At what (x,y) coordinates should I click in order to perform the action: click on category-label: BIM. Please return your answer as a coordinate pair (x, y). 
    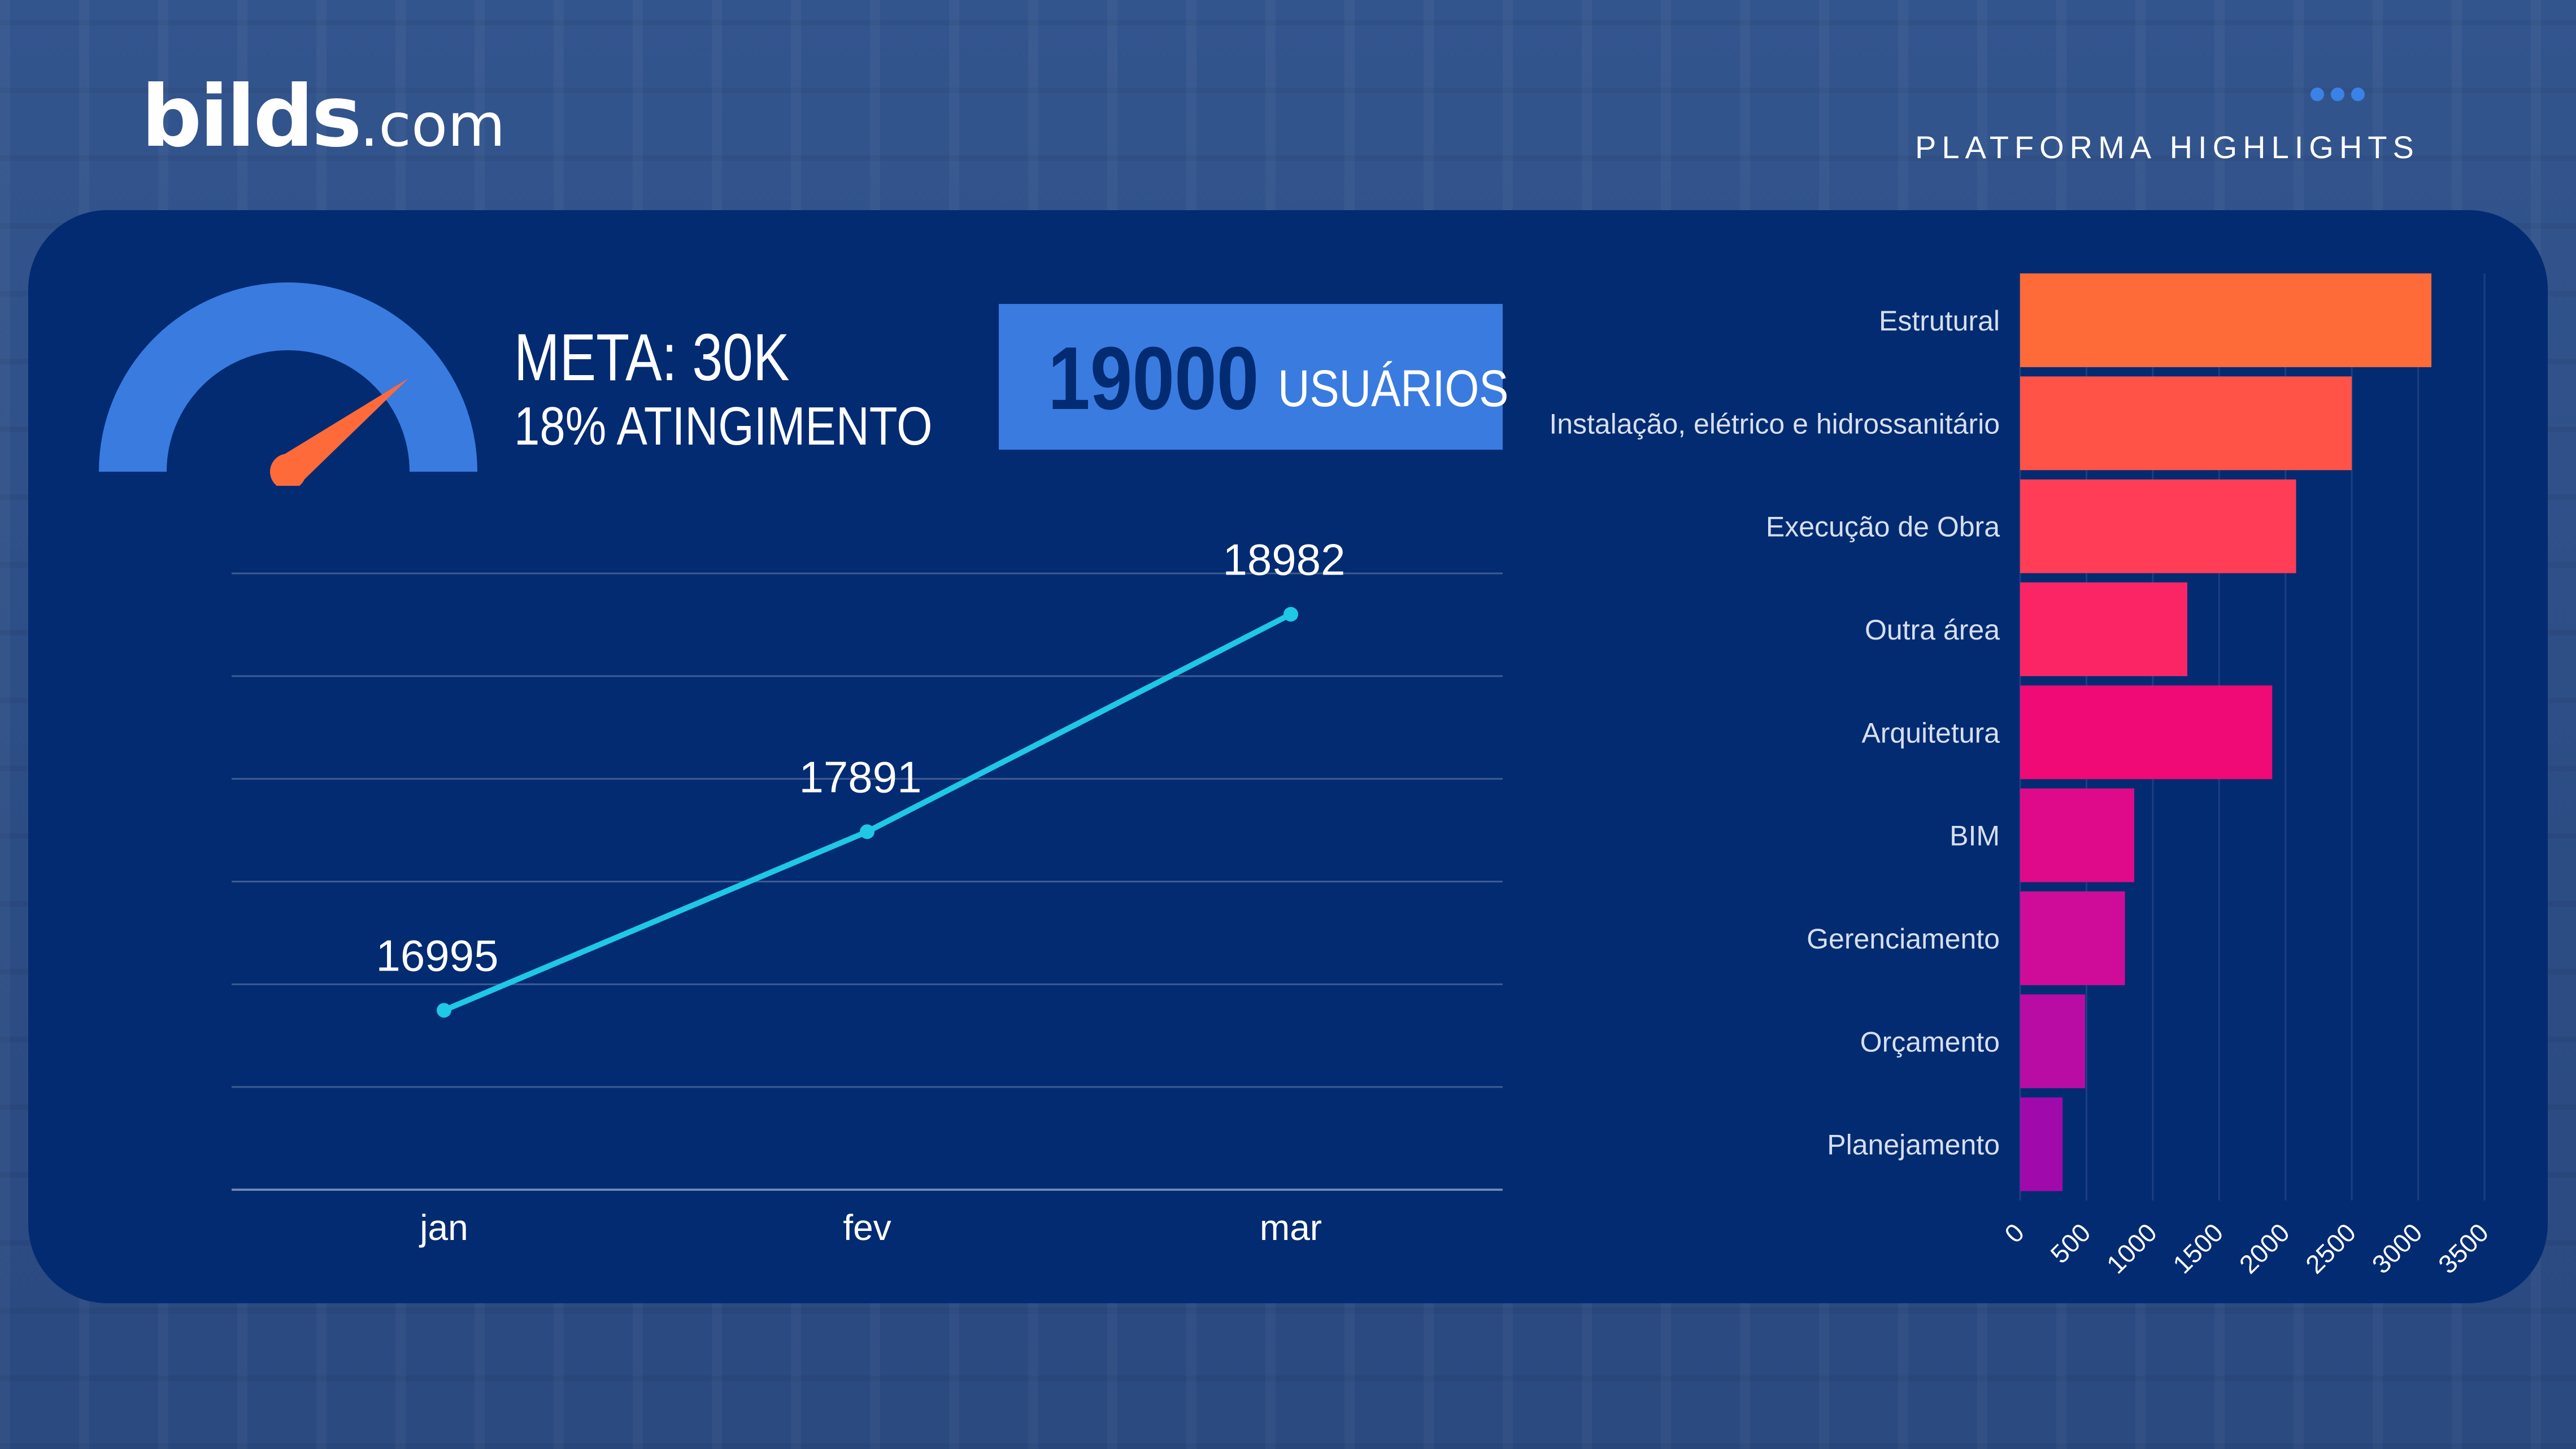
    Looking at the image, I should click on (1975, 836).